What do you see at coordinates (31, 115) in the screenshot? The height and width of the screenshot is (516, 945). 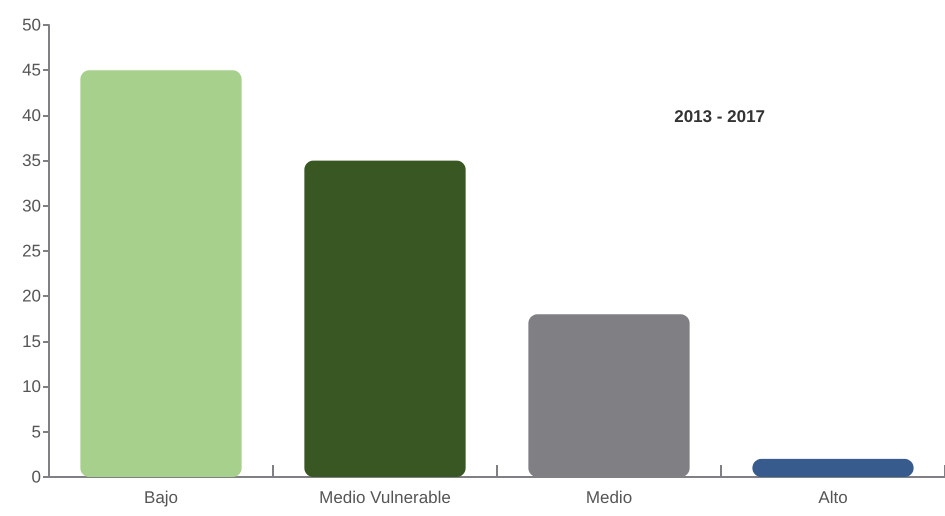 I see `y-tick-label: 40` at bounding box center [31, 115].